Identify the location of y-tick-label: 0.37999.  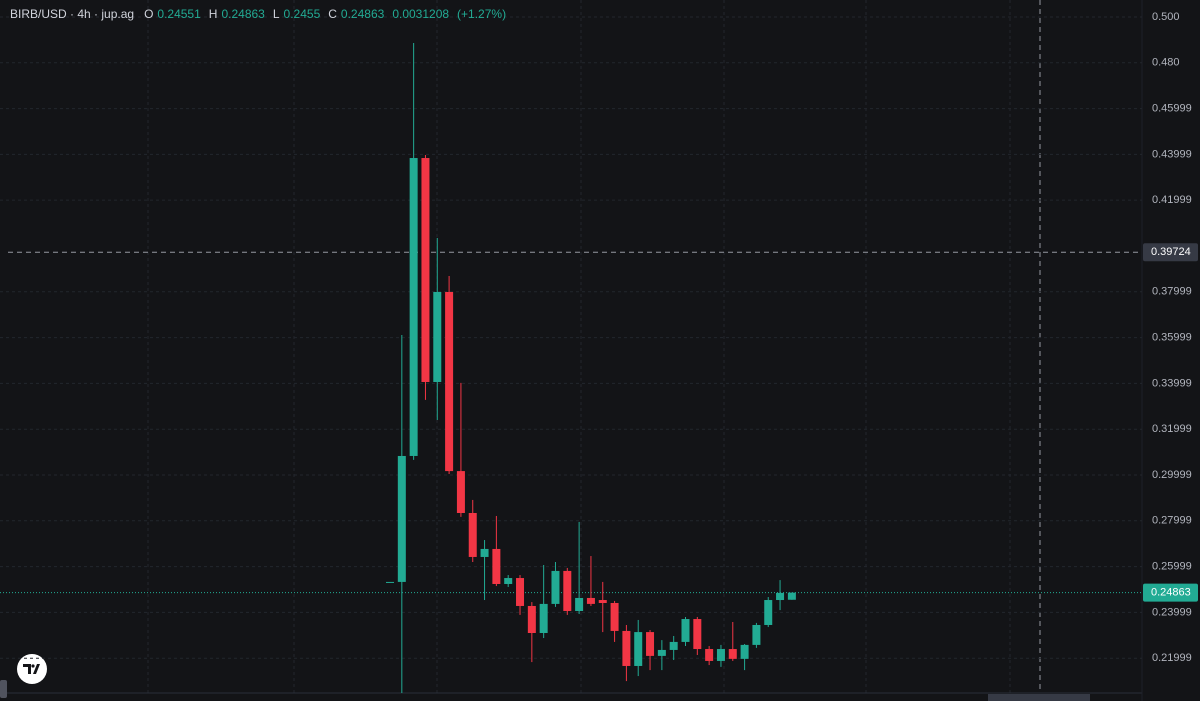
(1172, 292).